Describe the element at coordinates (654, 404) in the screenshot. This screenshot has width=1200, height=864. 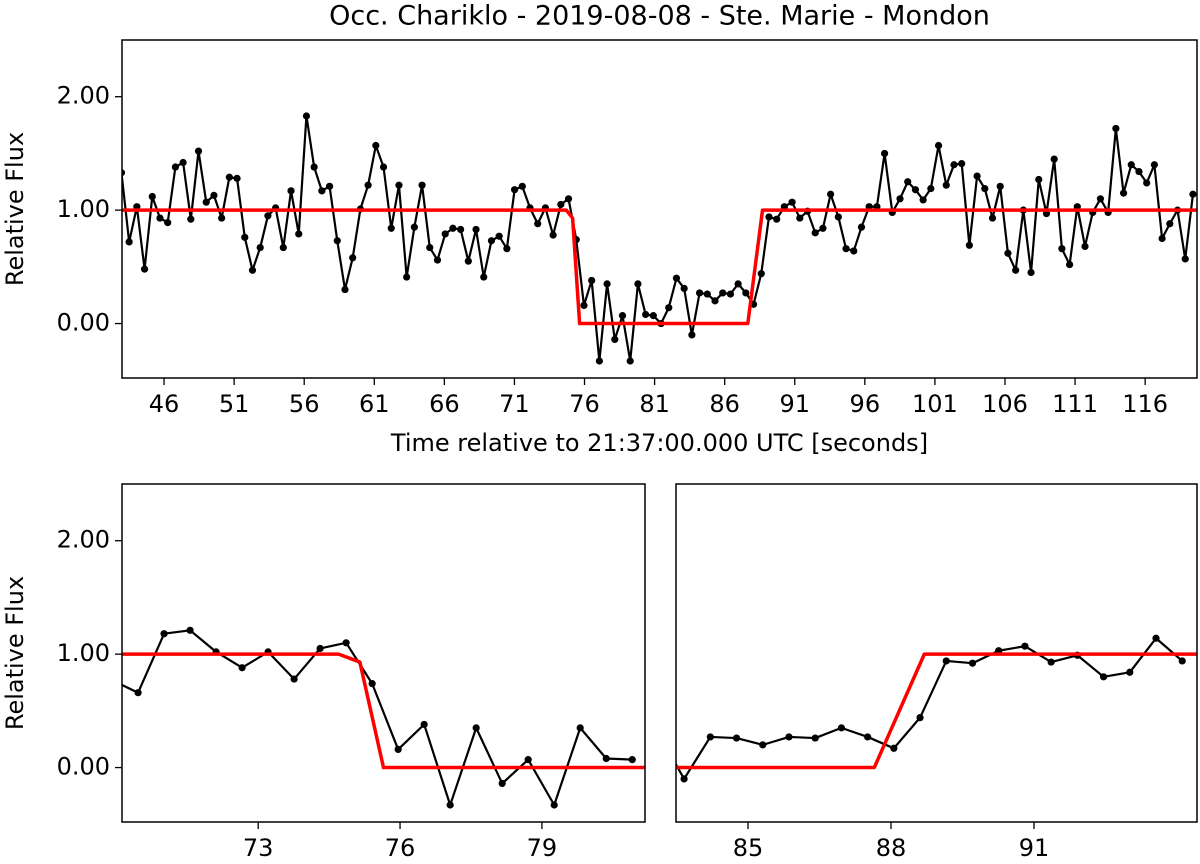
I see `x-tick-label: 81` at that location.